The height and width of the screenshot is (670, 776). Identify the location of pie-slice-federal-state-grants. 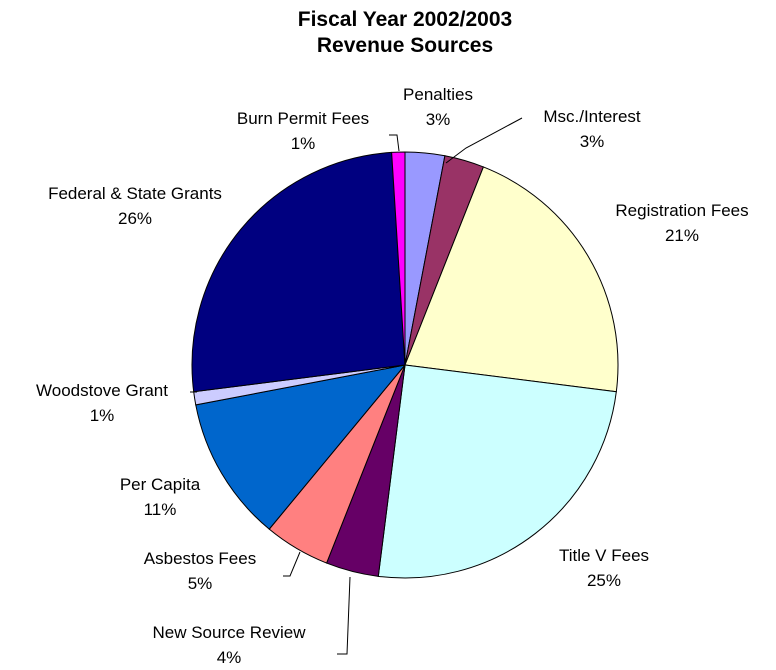
(298, 272).